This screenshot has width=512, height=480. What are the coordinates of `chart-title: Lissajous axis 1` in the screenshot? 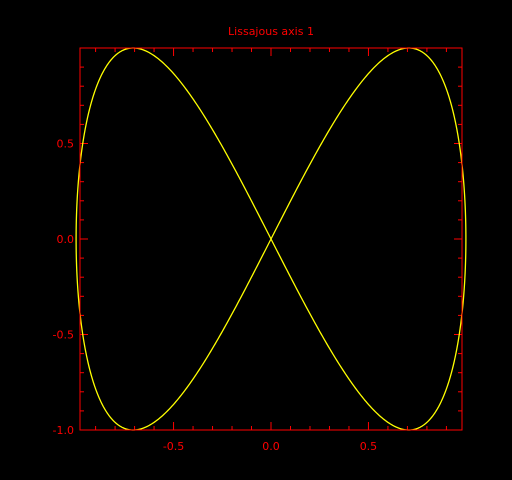 It's located at (271, 31).